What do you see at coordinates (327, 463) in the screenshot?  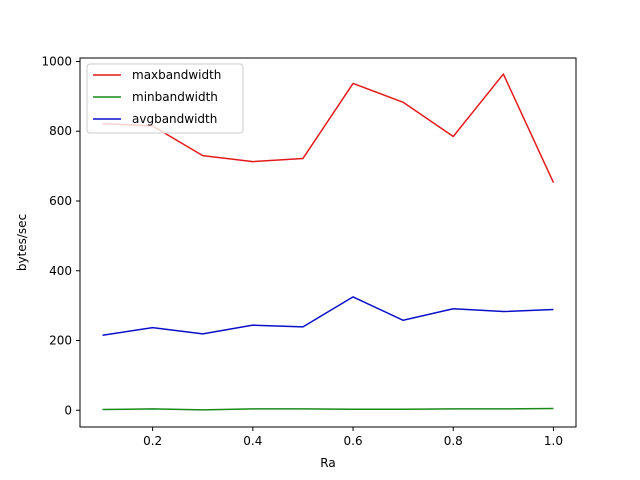 I see `x-axis-label: Ra` at bounding box center [327, 463].